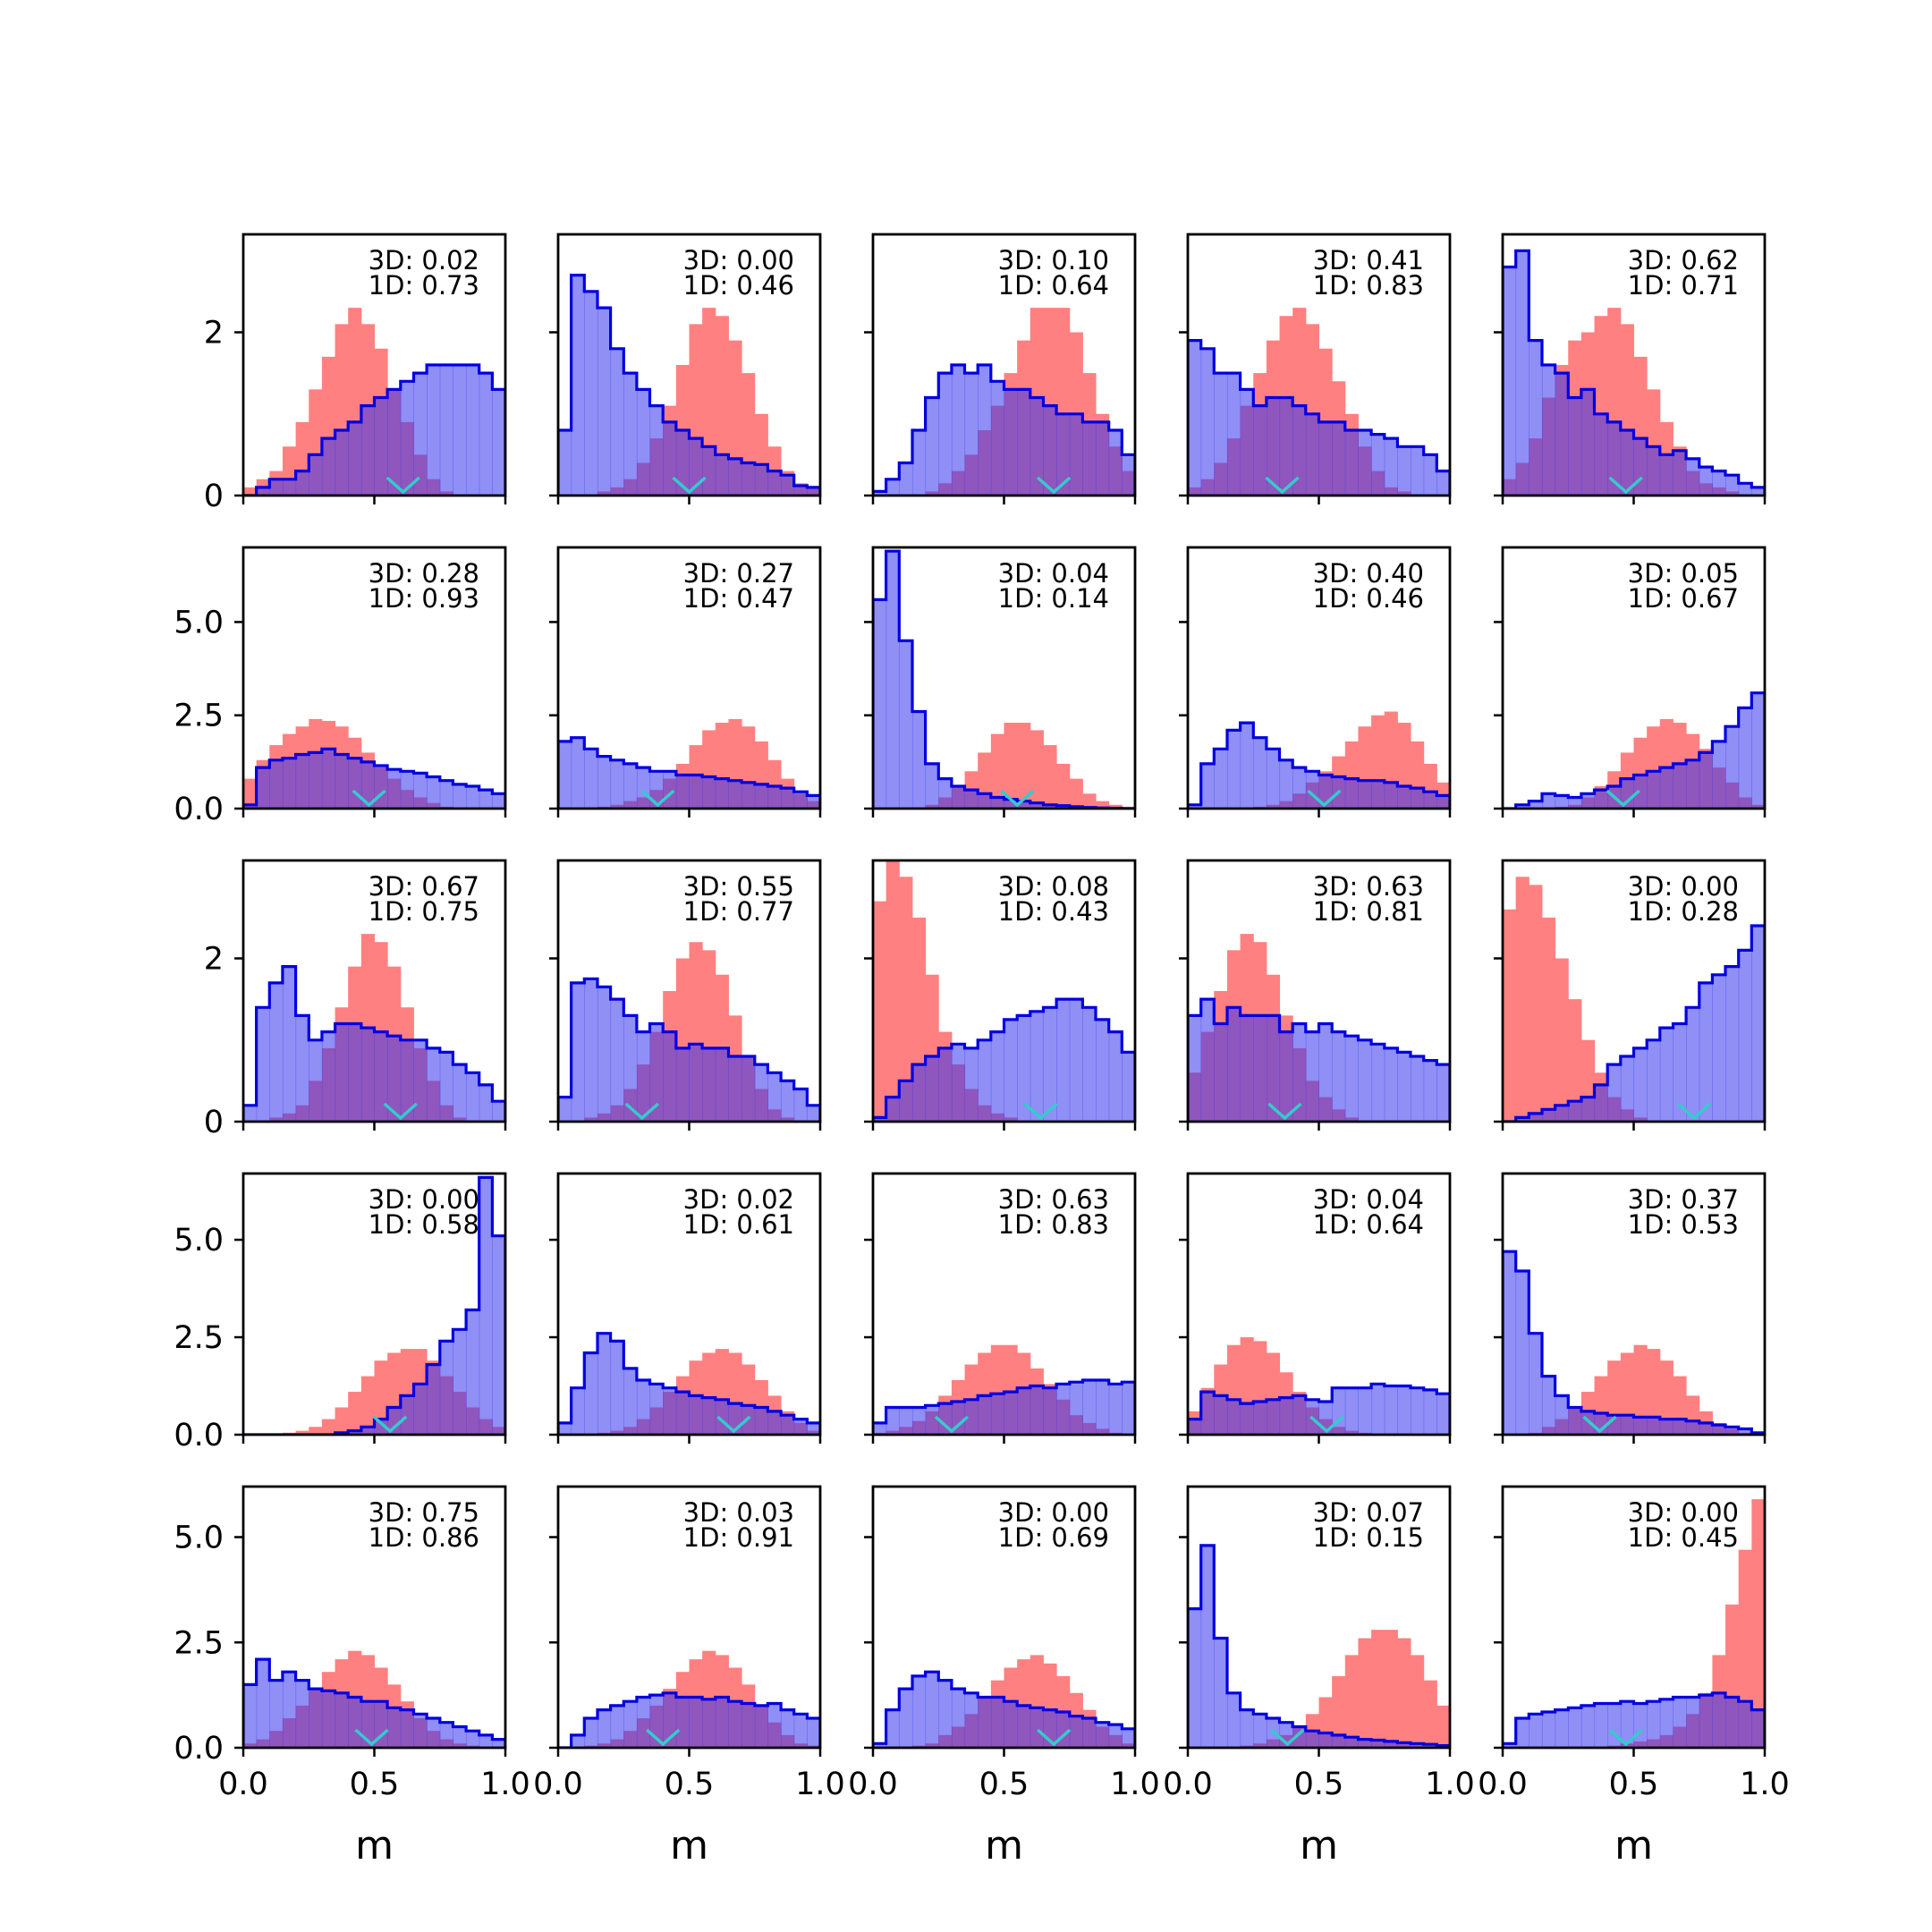 The height and width of the screenshot is (1932, 1932). What do you see at coordinates (1368, 598) in the screenshot?
I see `annotation-1d: 1D: 0.46` at bounding box center [1368, 598].